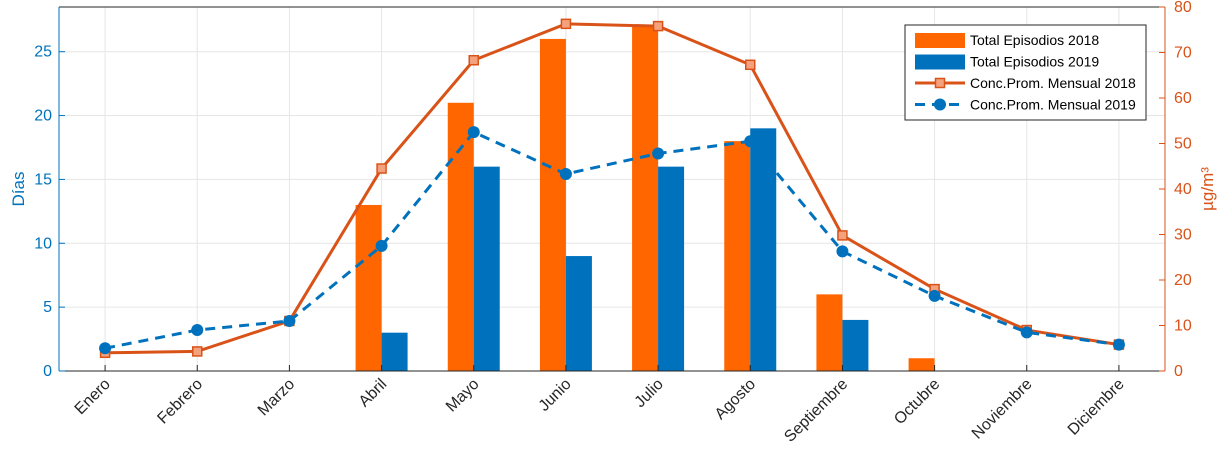 The height and width of the screenshot is (455, 1225). Describe the element at coordinates (43, 243) in the screenshot. I see `left-tick-label: 10` at that location.